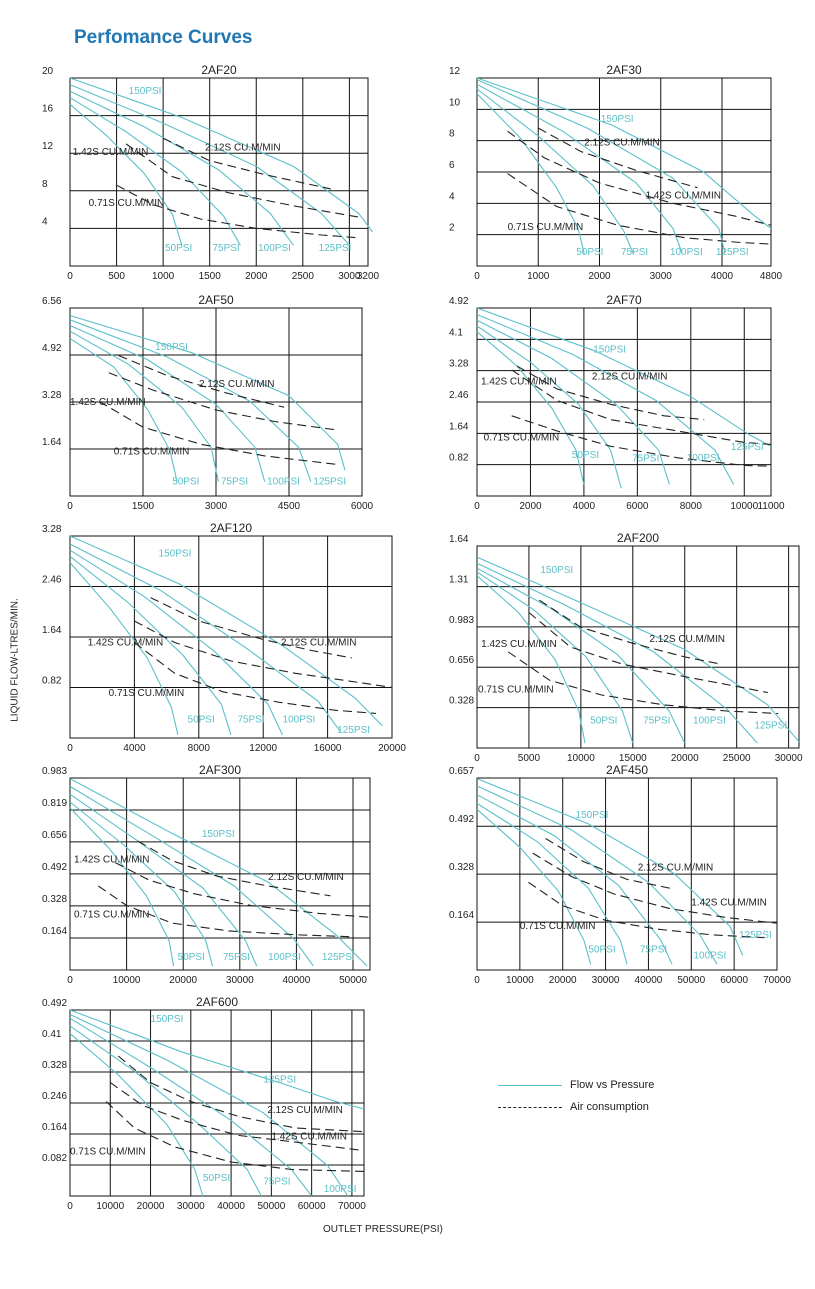  I want to click on x-tick-label: 40000, so click(649, 980).